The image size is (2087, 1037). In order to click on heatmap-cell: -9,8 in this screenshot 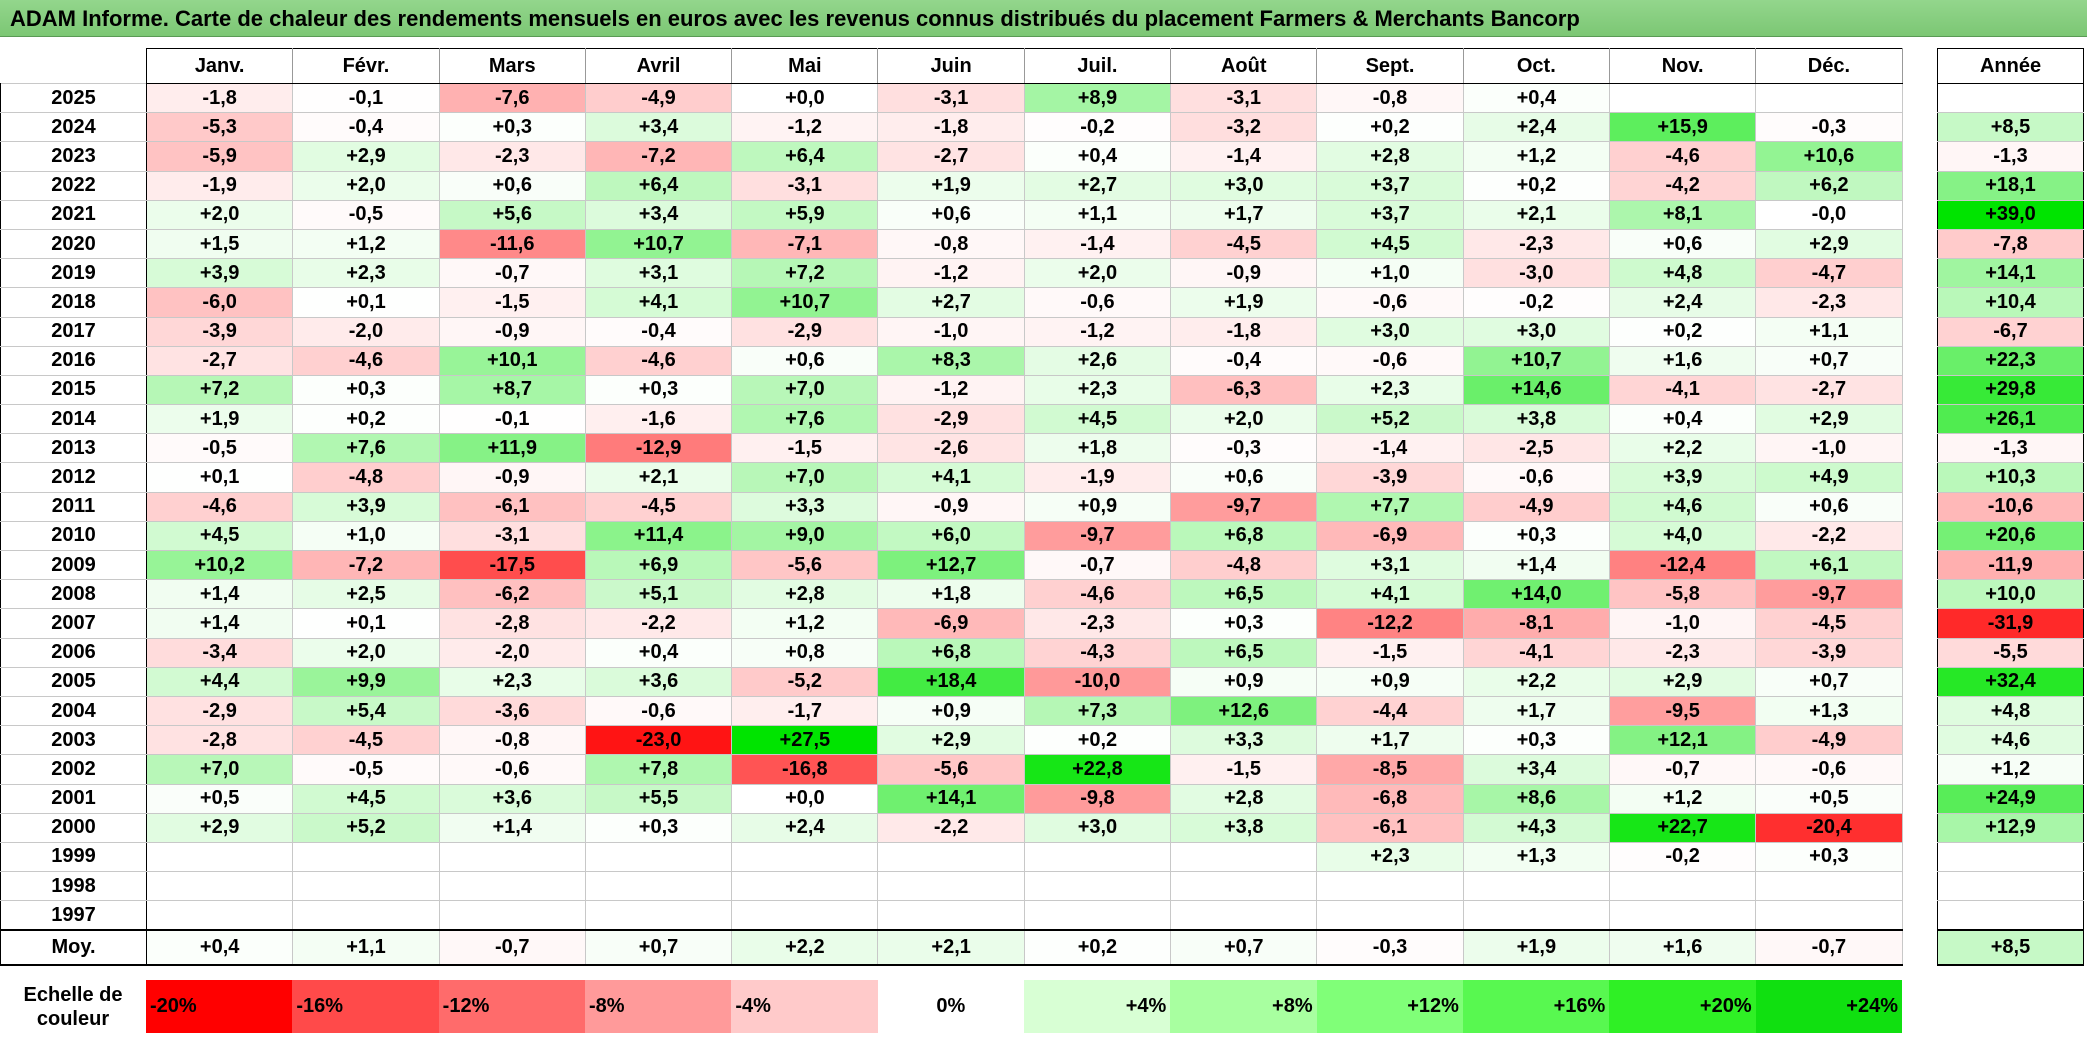, I will do `click(1097, 798)`.